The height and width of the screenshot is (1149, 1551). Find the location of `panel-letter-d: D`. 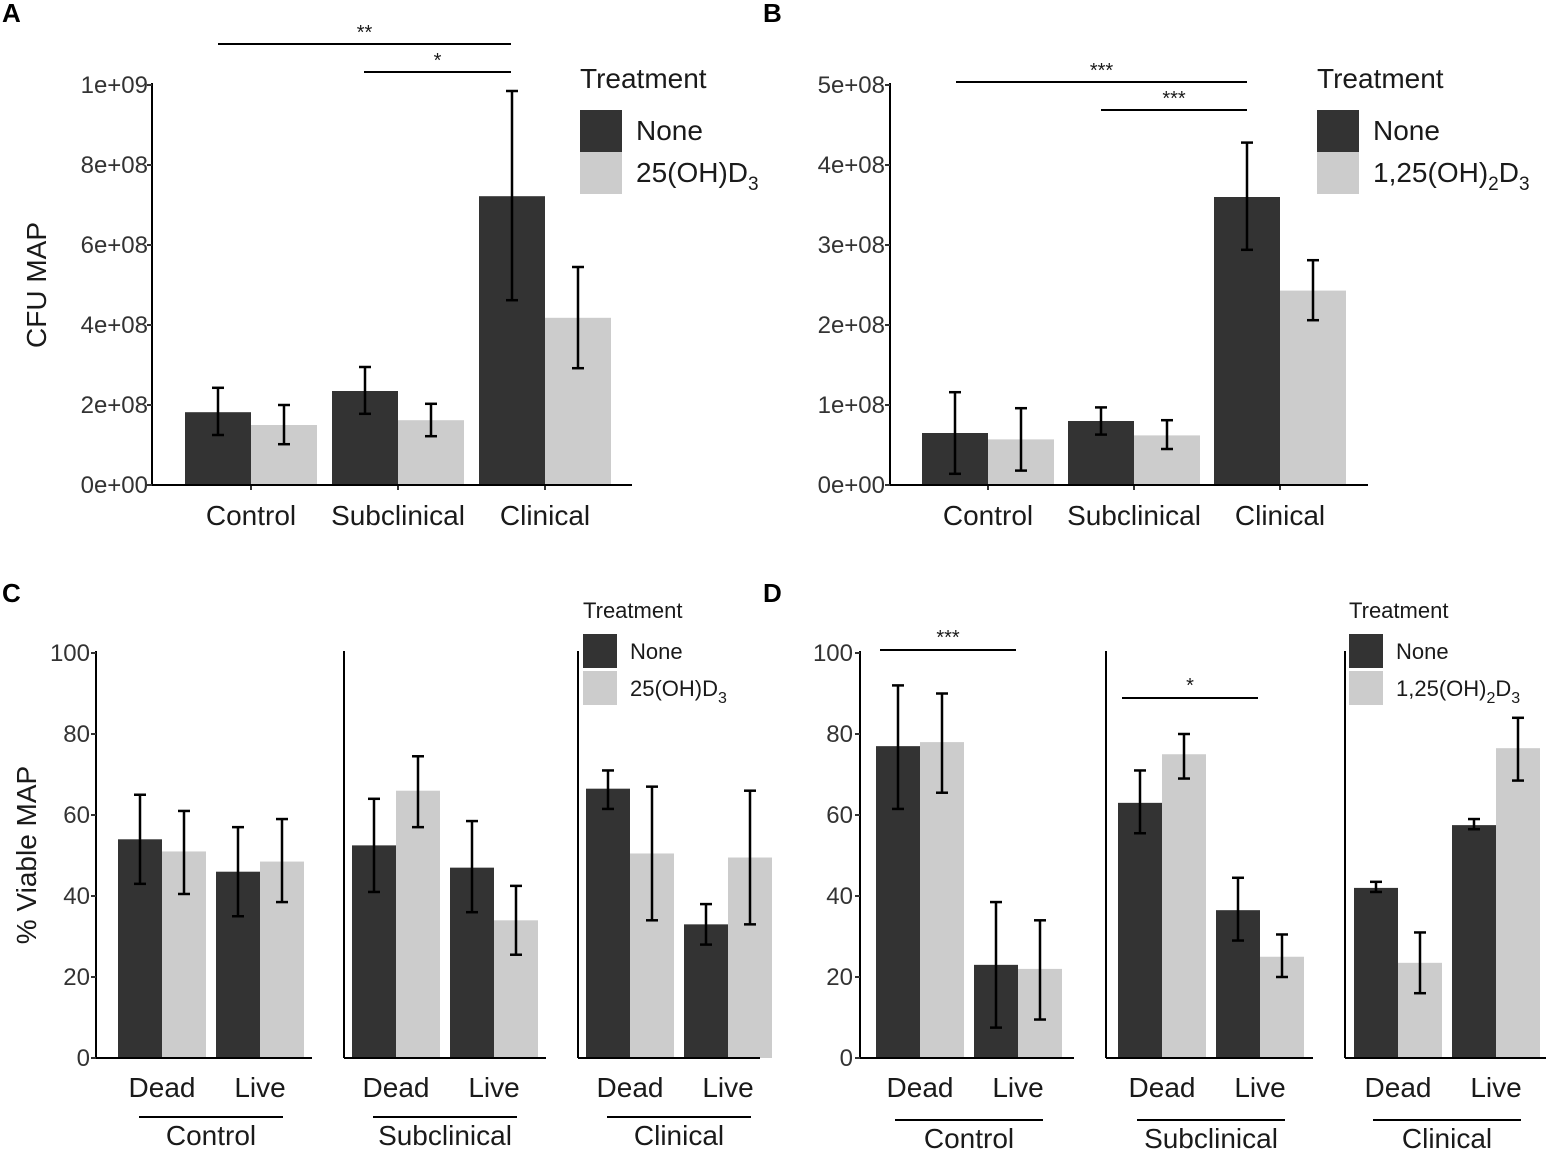

panel-letter-d: D is located at coordinates (772, 593).